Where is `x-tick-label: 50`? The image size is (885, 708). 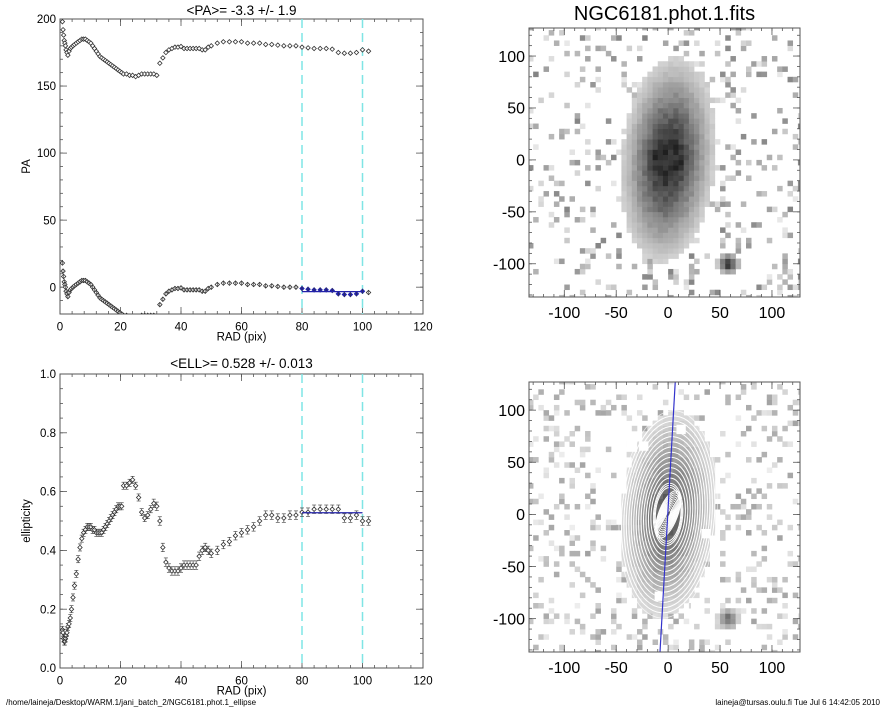 x-tick-label: 50 is located at coordinates (720, 313).